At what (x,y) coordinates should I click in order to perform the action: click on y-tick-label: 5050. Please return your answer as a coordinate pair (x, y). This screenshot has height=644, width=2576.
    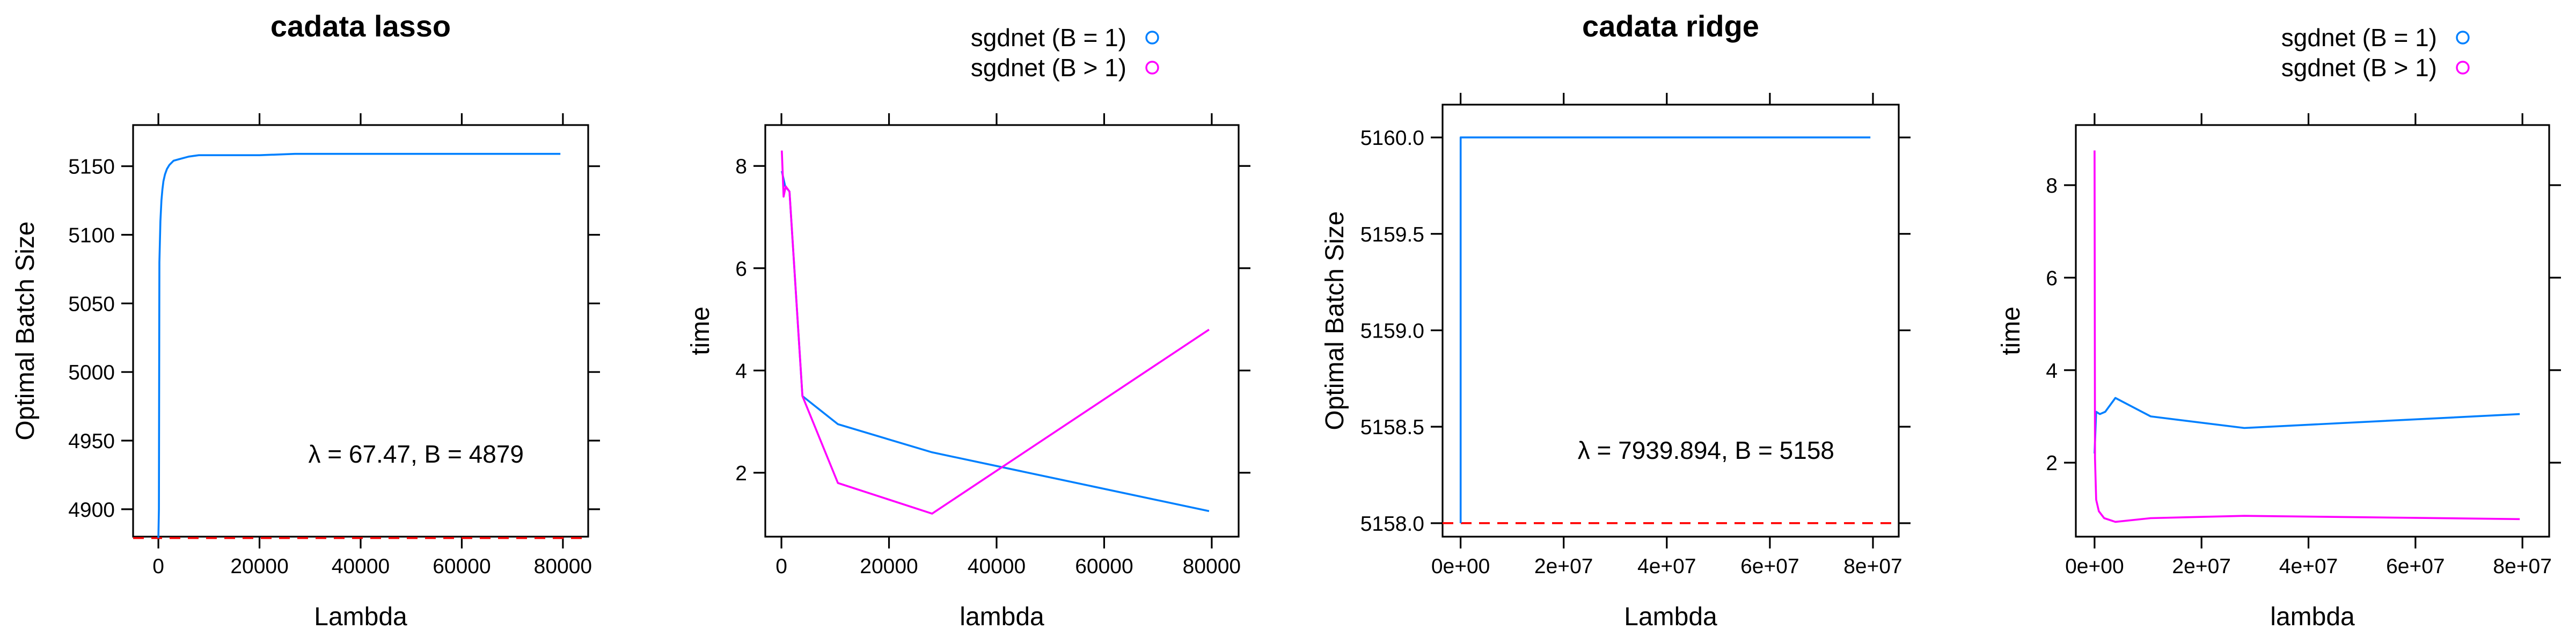
    Looking at the image, I should click on (91, 304).